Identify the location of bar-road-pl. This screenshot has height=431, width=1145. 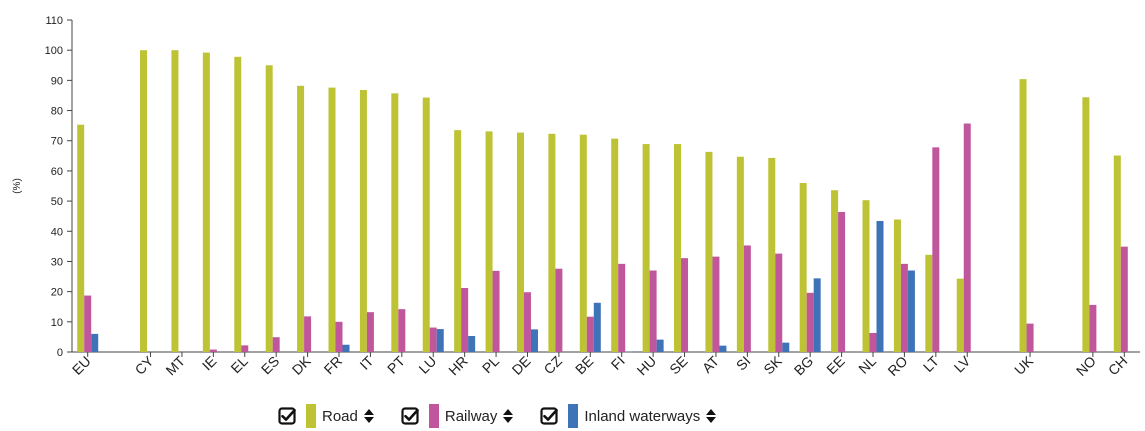
(489, 241).